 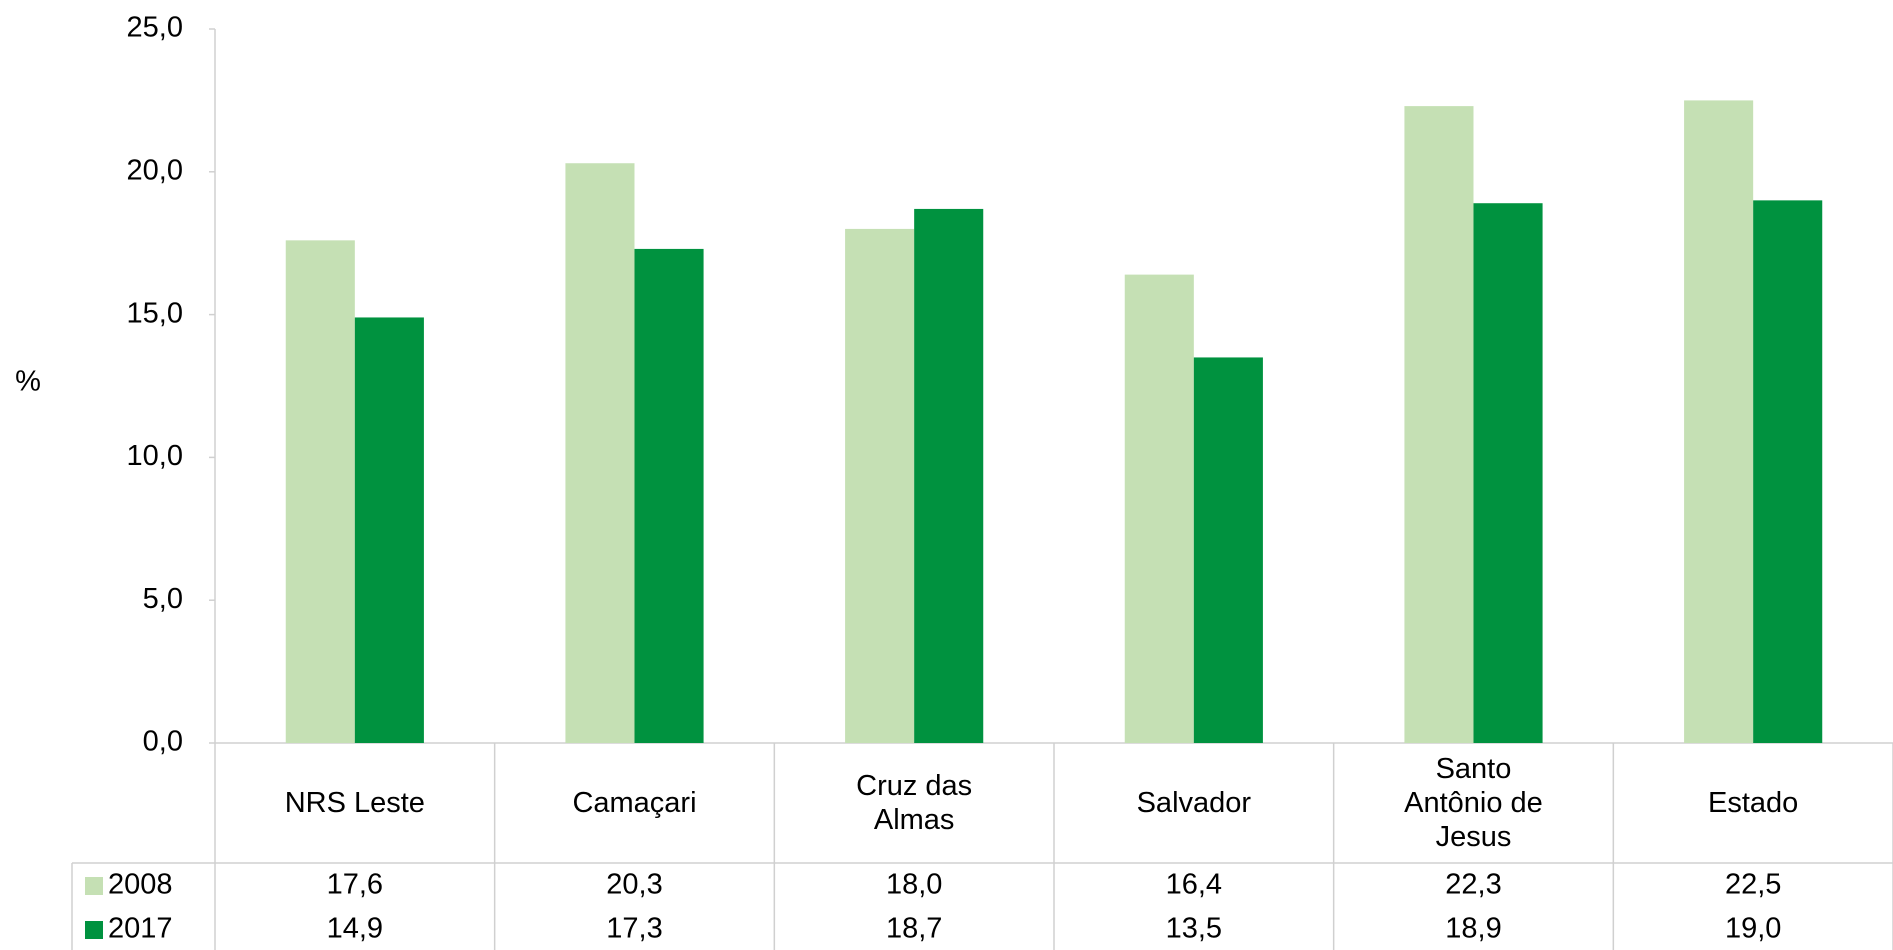 What do you see at coordinates (914, 803) in the screenshot?
I see `x-tick-label: Cruz das Almas` at bounding box center [914, 803].